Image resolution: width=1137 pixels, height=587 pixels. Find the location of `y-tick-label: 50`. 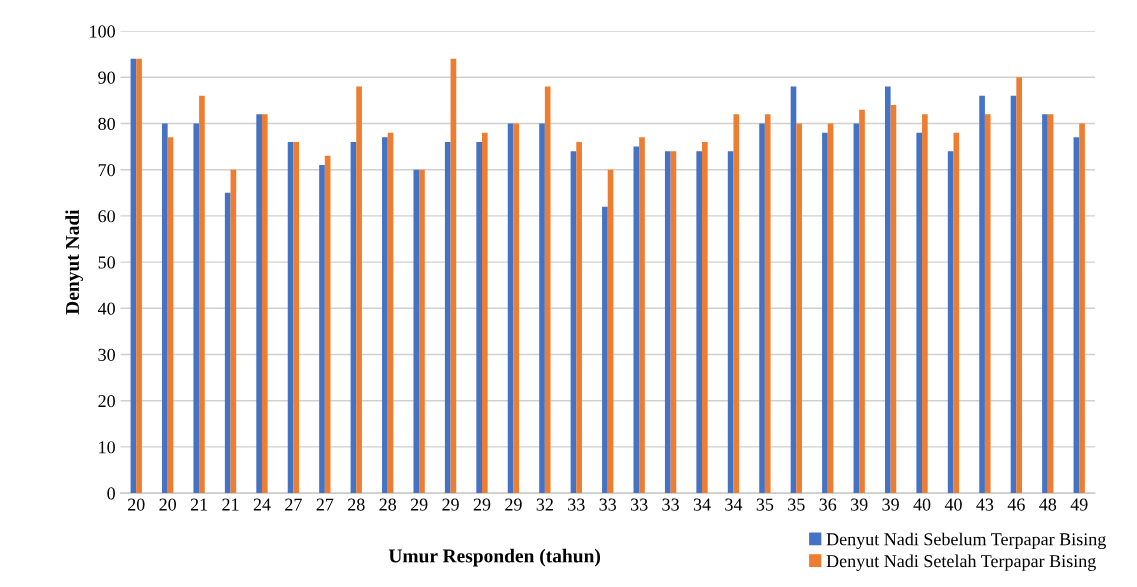

y-tick-label: 50 is located at coordinates (106, 262).